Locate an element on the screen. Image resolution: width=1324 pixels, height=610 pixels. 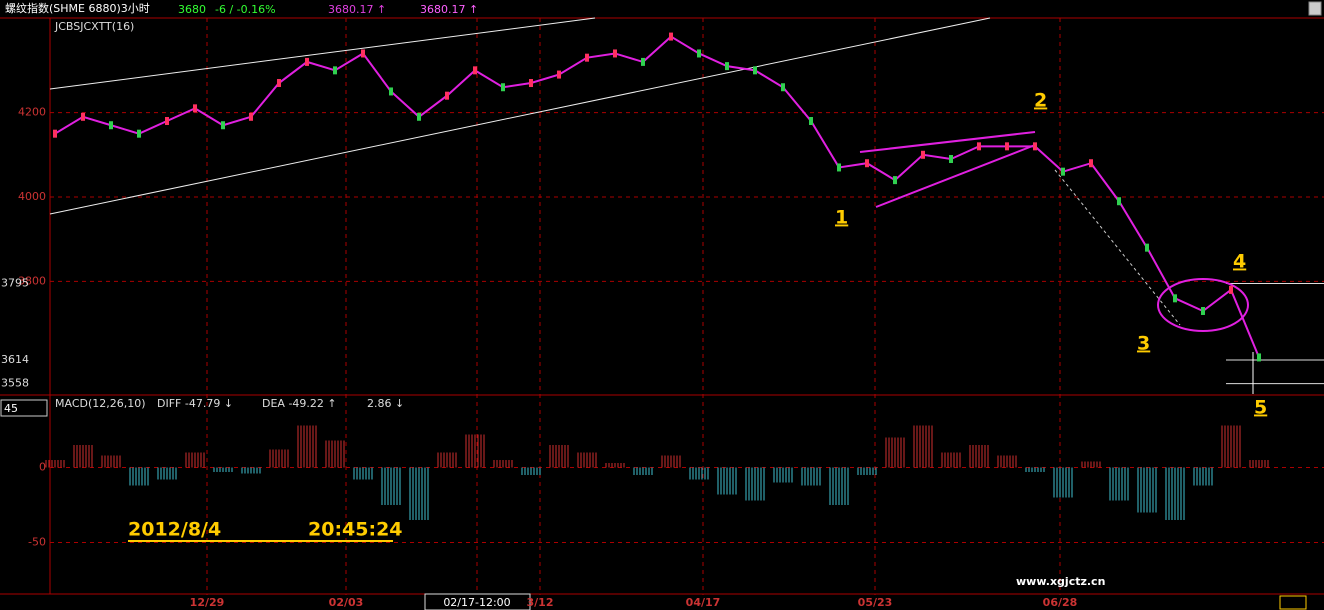
stamp-time: 20:45:24 is located at coordinates (355, 530).